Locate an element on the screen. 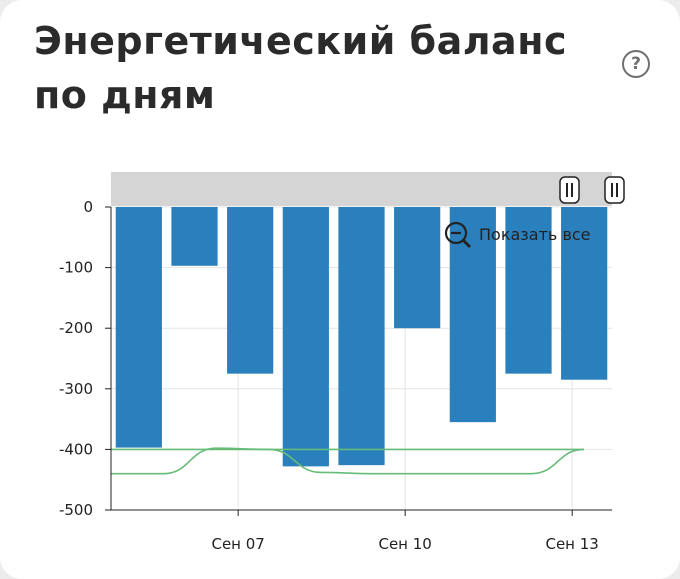 This screenshot has height=579, width=680. y-tick-label: -500 is located at coordinates (76, 510).